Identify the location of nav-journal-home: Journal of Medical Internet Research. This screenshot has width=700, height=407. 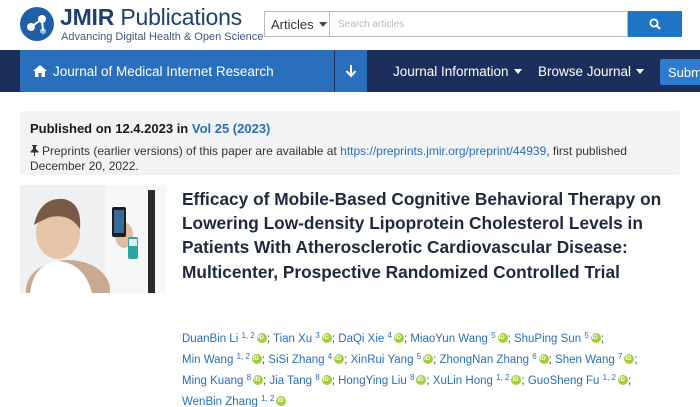
(177, 71).